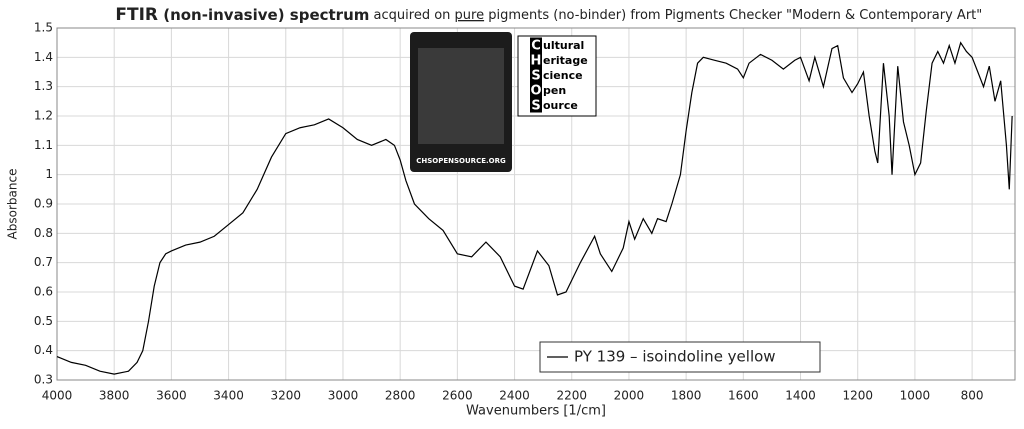  What do you see at coordinates (629, 396) in the screenshot?
I see `x-tick-label: 2000` at bounding box center [629, 396].